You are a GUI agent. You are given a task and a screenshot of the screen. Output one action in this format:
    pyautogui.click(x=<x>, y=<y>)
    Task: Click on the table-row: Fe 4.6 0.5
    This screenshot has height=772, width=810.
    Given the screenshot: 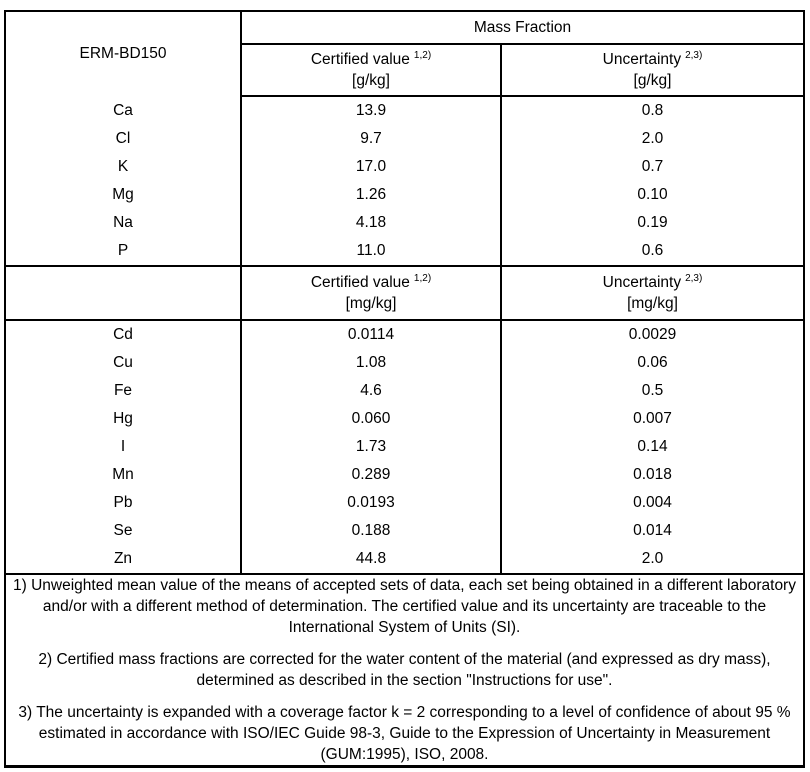 What is the action you would take?
    pyautogui.click(x=404, y=391)
    